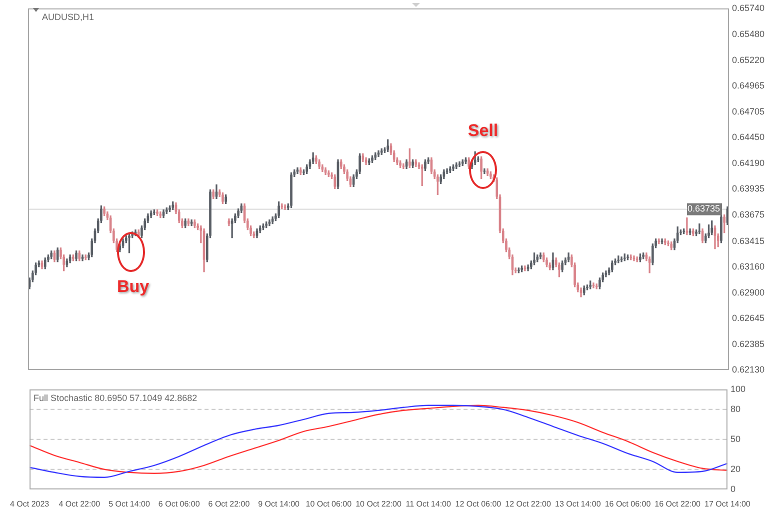  Describe the element at coordinates (229, 503) in the screenshot. I see `x-tick-label: 6 Oct 22:00` at that location.